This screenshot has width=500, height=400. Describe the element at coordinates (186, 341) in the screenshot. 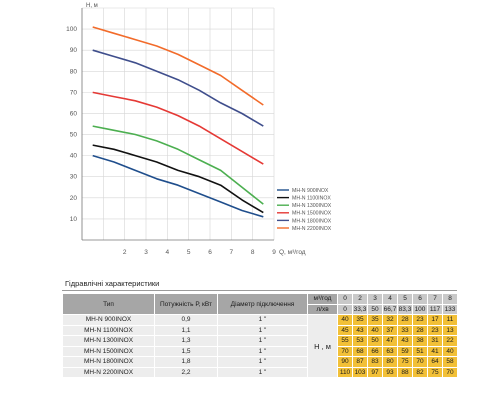

I see `power-cell: 1,3` at that location.